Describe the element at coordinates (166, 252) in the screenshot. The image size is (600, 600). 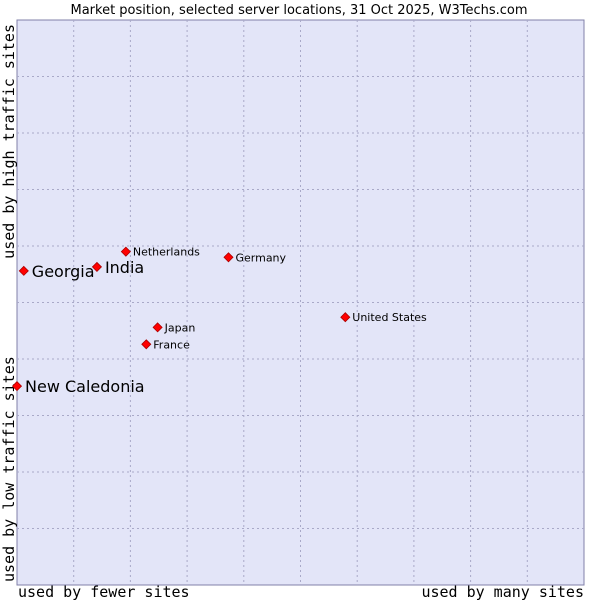
I see `data-label-netherlands: Netherlands` at that location.